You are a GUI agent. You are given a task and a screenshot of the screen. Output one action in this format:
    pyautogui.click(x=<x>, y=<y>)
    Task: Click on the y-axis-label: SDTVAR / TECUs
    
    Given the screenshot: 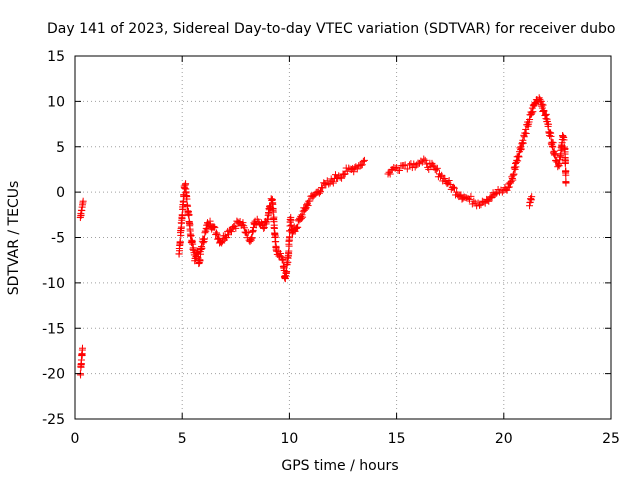 What is the action you would take?
    pyautogui.click(x=14, y=238)
    